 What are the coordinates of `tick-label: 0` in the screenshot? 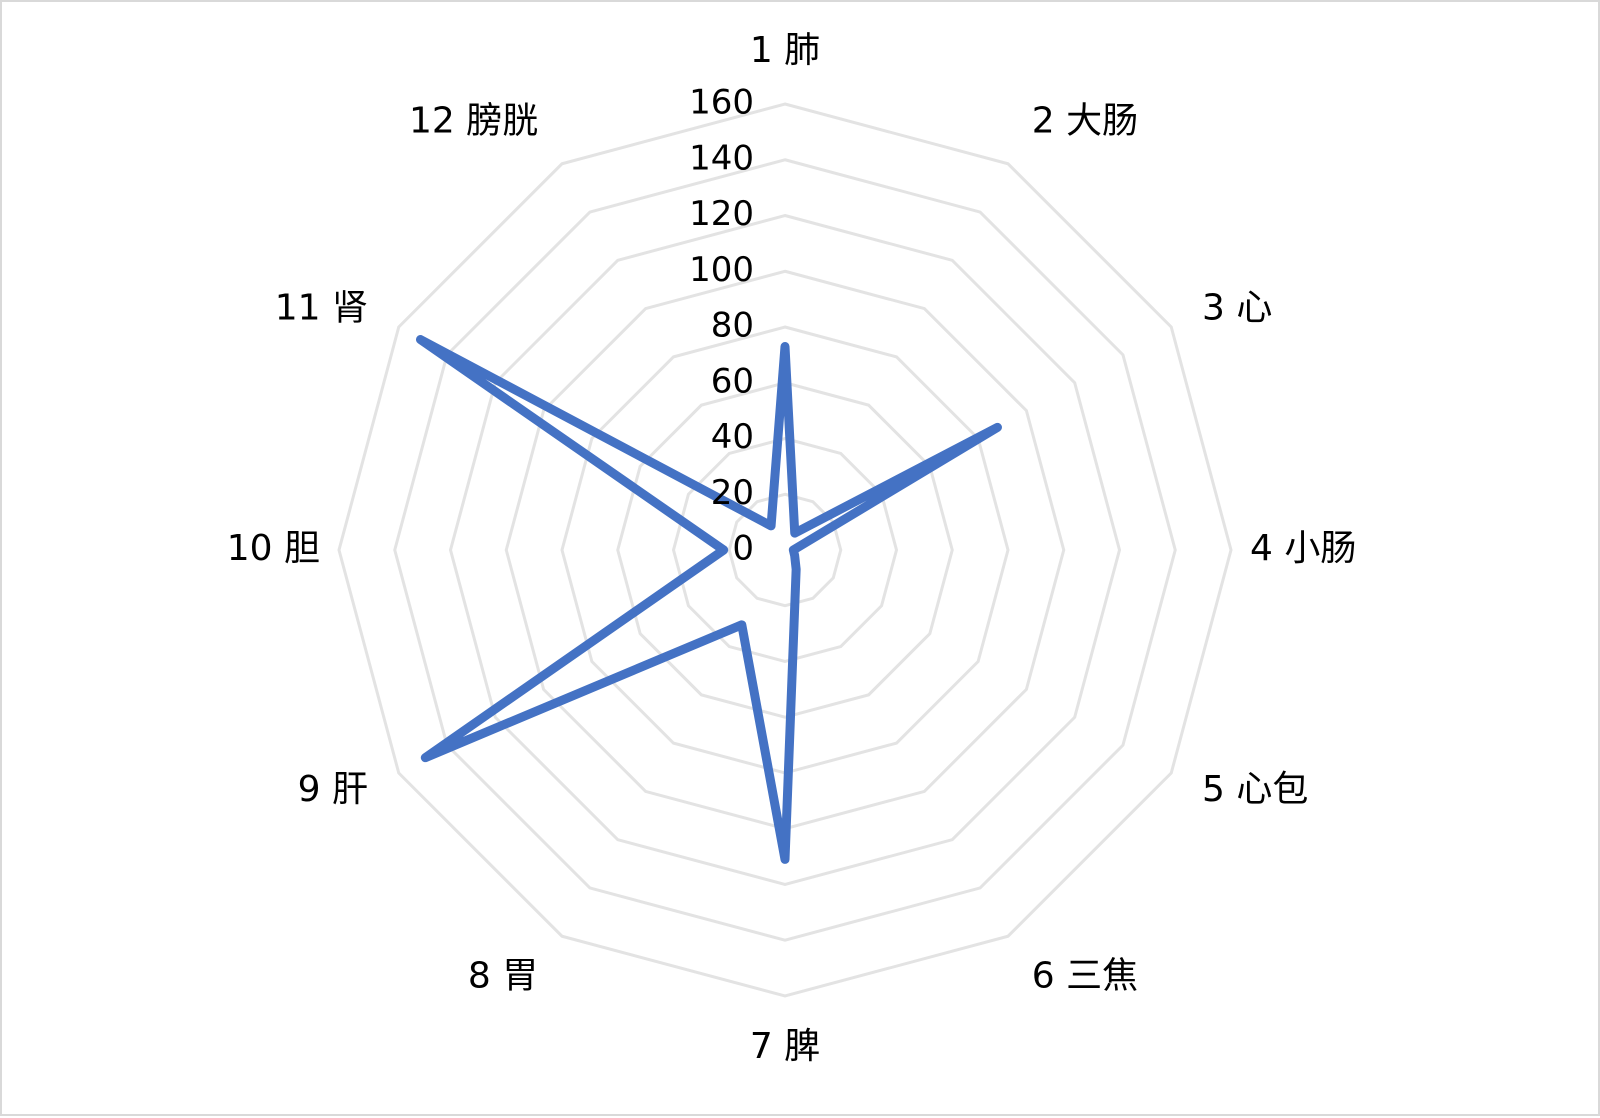 It's located at (743, 549).